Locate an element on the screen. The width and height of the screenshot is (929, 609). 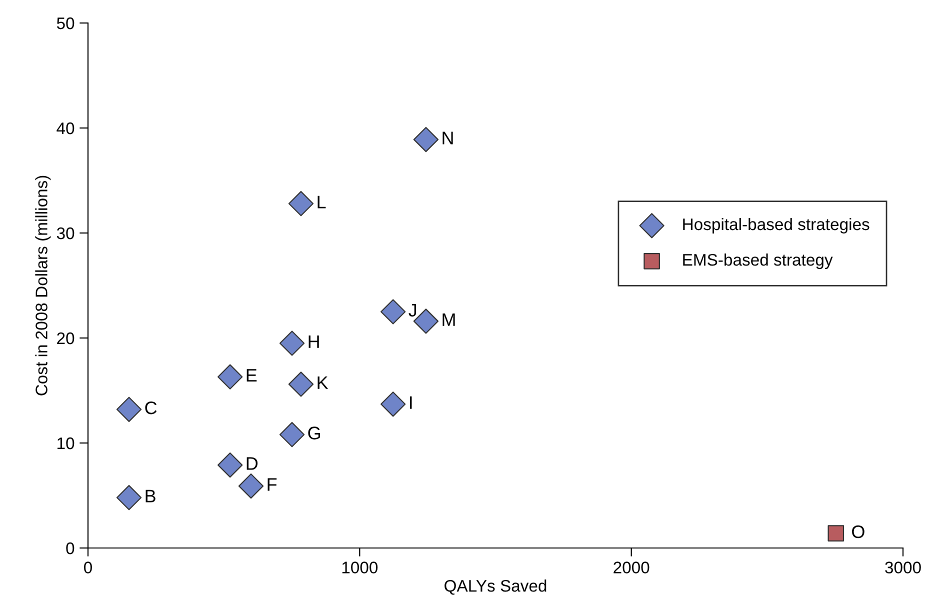
x-tick-label: 0 is located at coordinates (88, 568).